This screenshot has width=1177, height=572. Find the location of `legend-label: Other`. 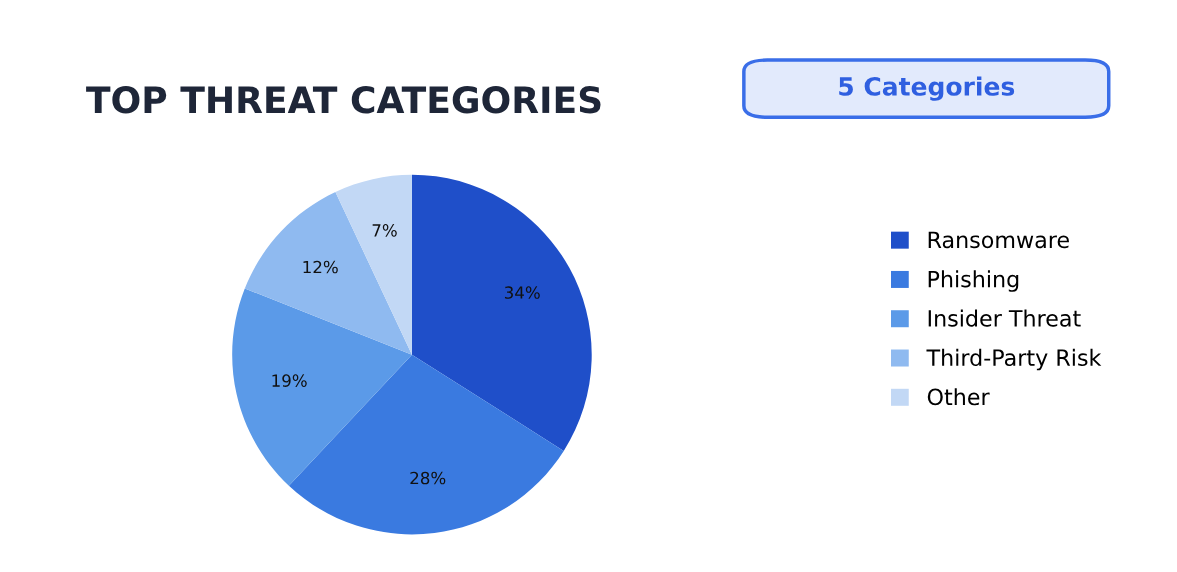

legend-label: Other is located at coordinates (958, 397).